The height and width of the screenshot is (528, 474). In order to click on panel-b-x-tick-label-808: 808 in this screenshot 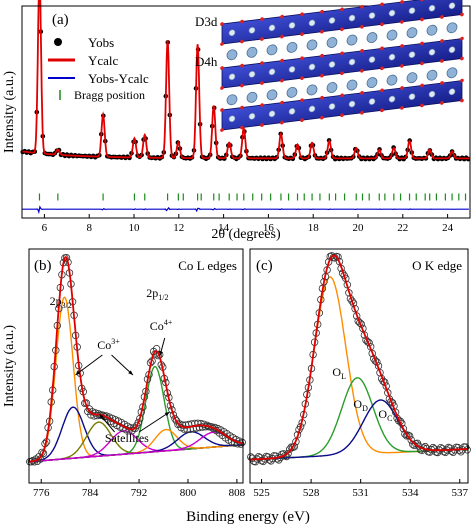, I will do `click(237, 493)`.